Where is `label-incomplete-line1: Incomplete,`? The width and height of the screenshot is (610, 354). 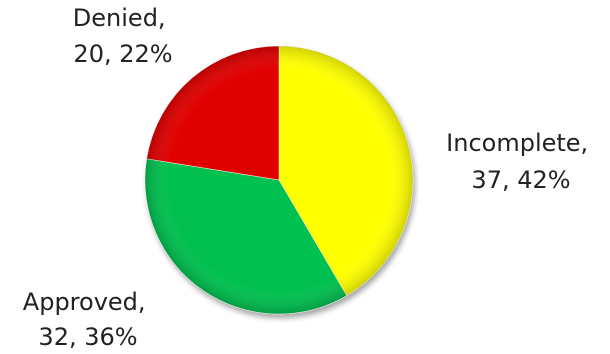
label-incomplete-line1: Incomplete, is located at coordinates (517, 143).